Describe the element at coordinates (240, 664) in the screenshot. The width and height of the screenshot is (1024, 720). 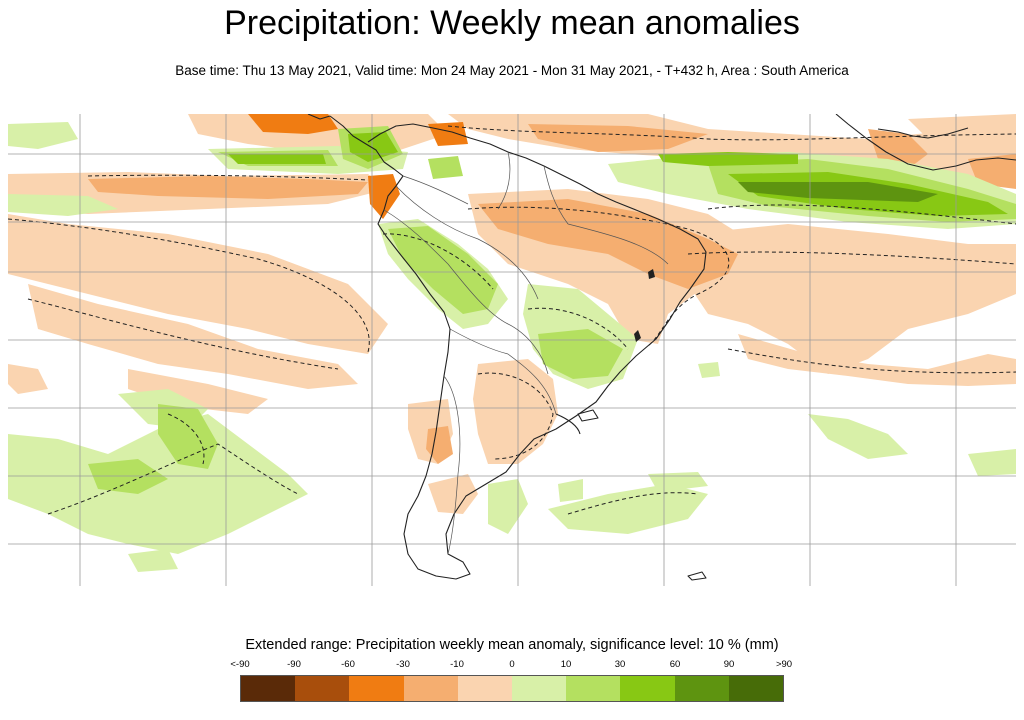
I see `legend-tick-label: <-90` at that location.